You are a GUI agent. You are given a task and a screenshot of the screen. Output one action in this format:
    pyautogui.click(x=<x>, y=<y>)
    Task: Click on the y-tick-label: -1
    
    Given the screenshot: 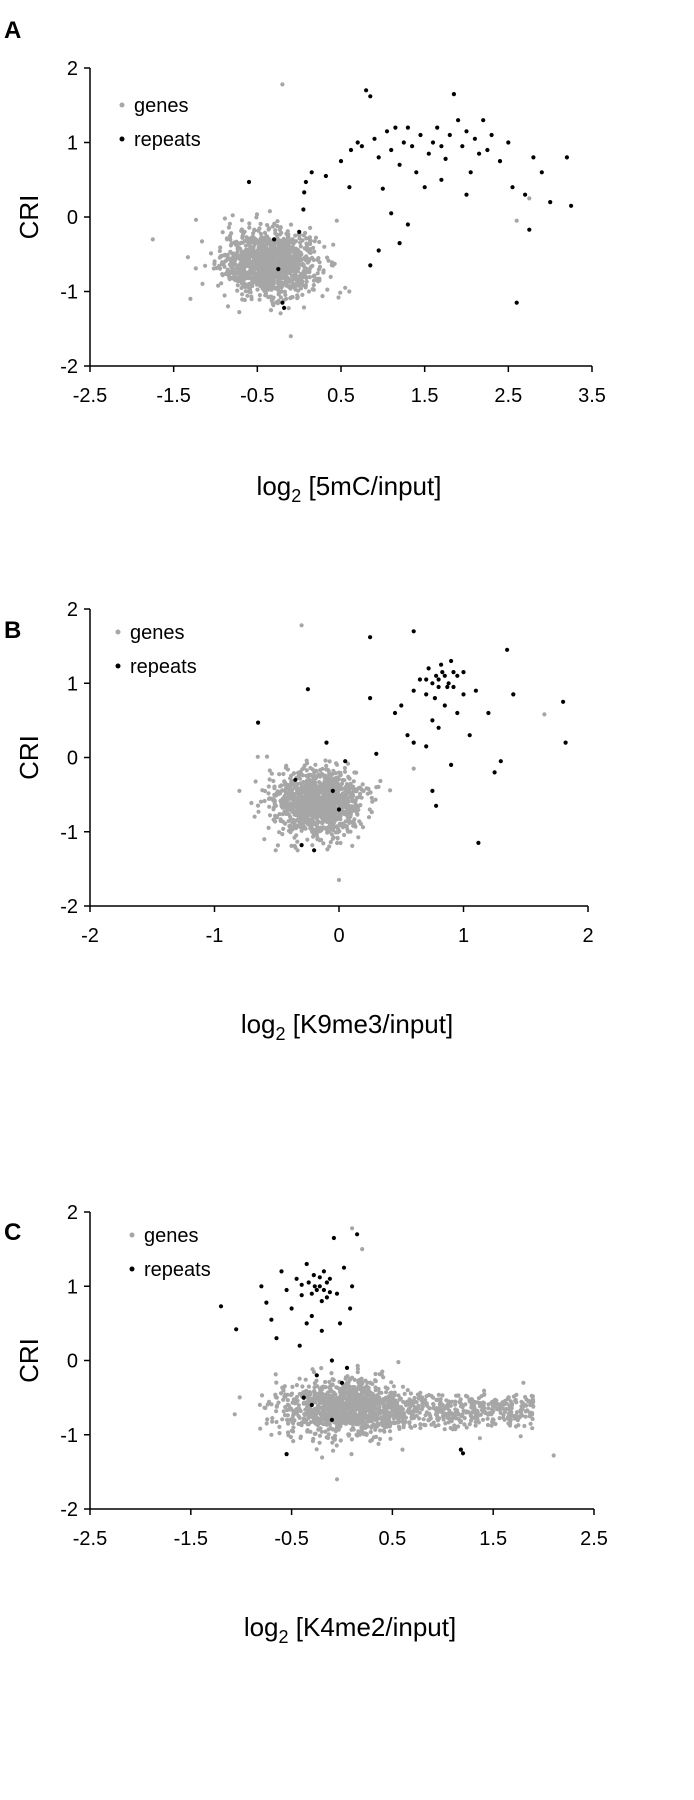 What is the action you would take?
    pyautogui.click(x=69, y=1436)
    